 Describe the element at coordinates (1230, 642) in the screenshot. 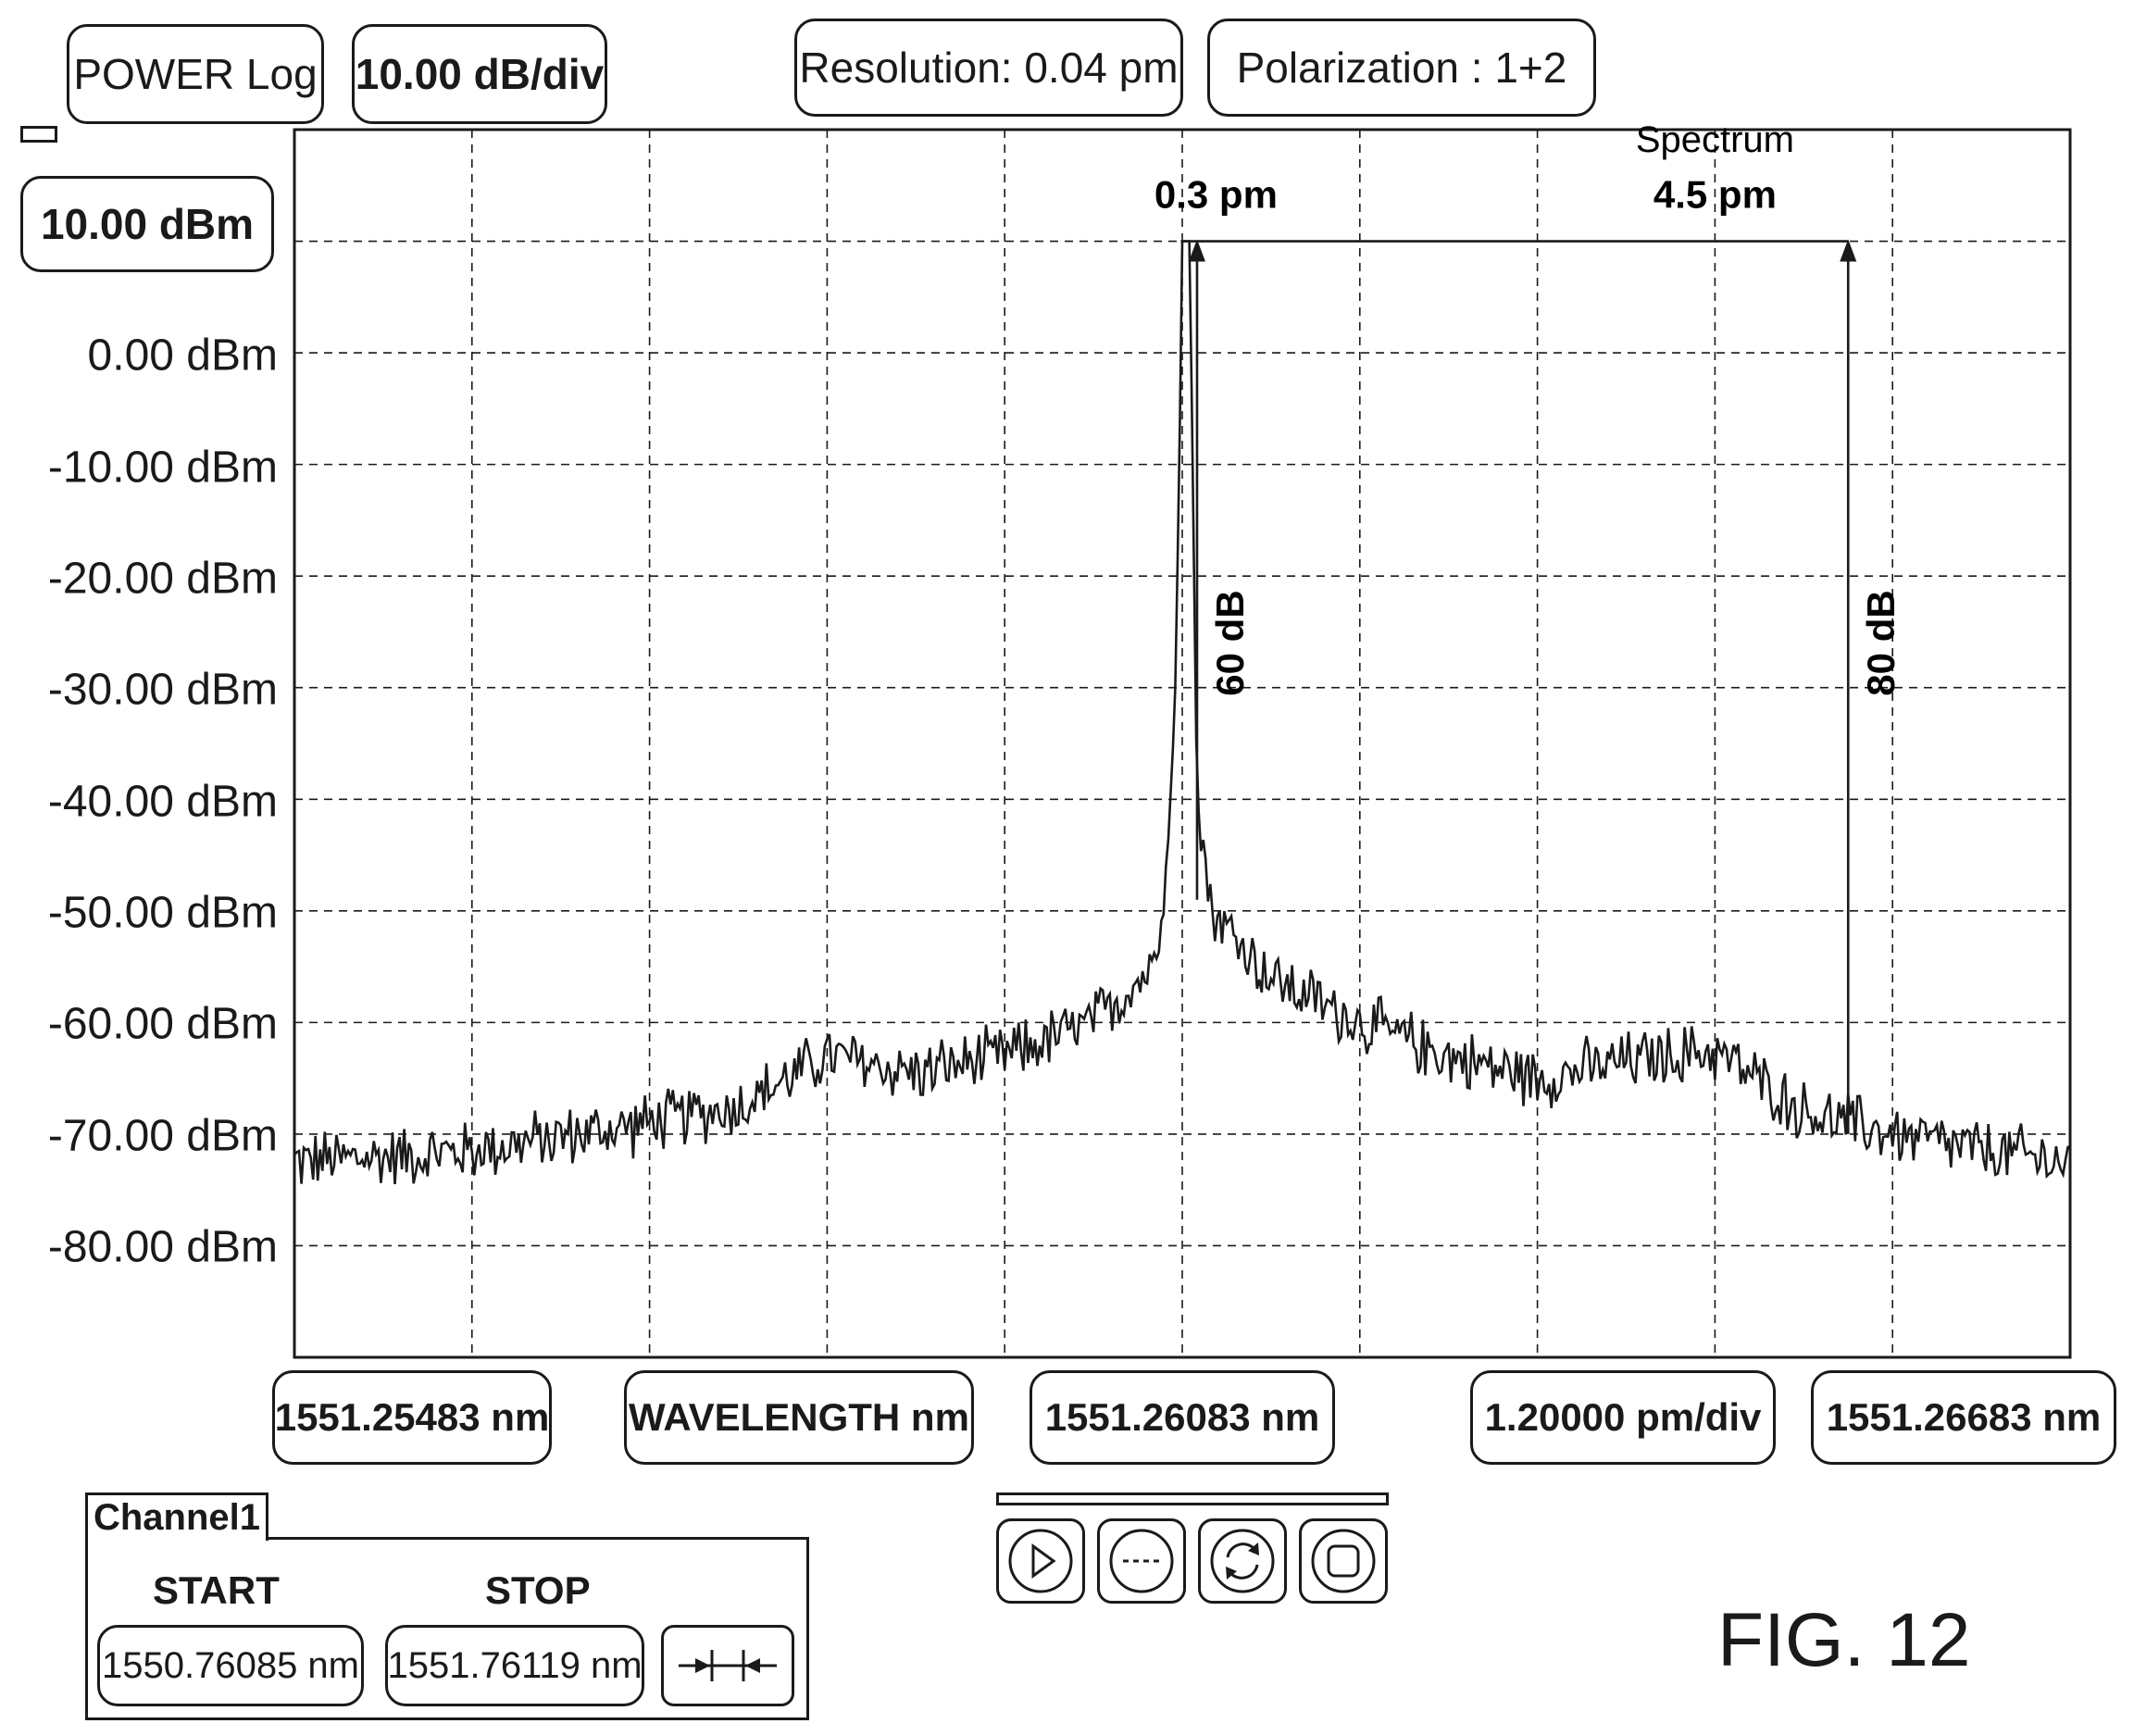

I see `label-60db: 60 dB` at that location.